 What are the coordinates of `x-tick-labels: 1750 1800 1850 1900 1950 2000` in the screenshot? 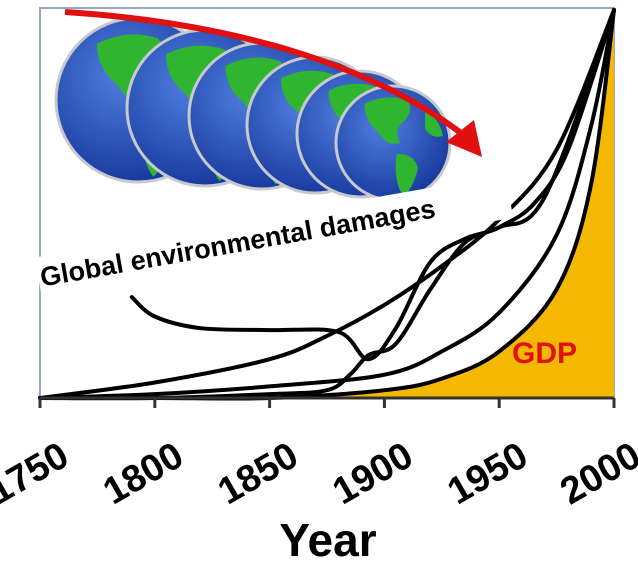 It's located at (319, 473).